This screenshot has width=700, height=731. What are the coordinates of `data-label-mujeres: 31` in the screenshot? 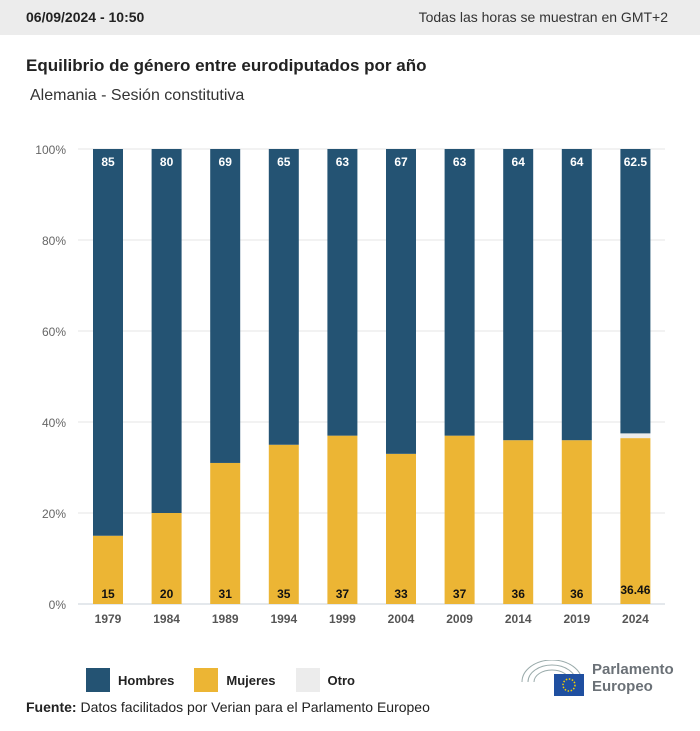 It's located at (226, 594).